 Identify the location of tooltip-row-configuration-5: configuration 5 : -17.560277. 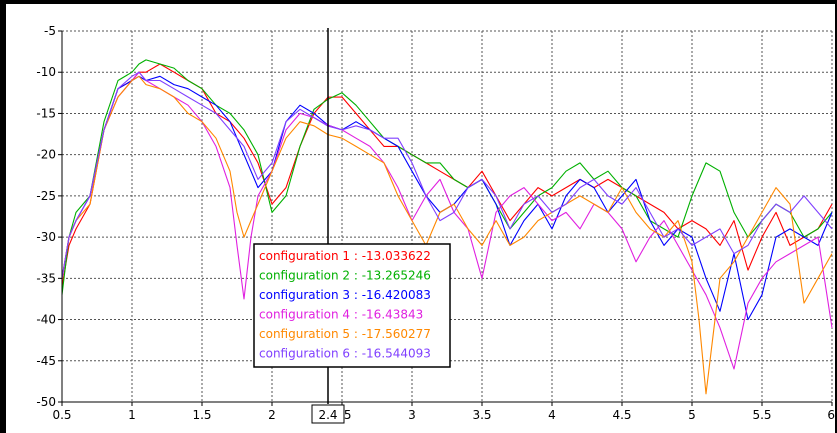
(345, 334).